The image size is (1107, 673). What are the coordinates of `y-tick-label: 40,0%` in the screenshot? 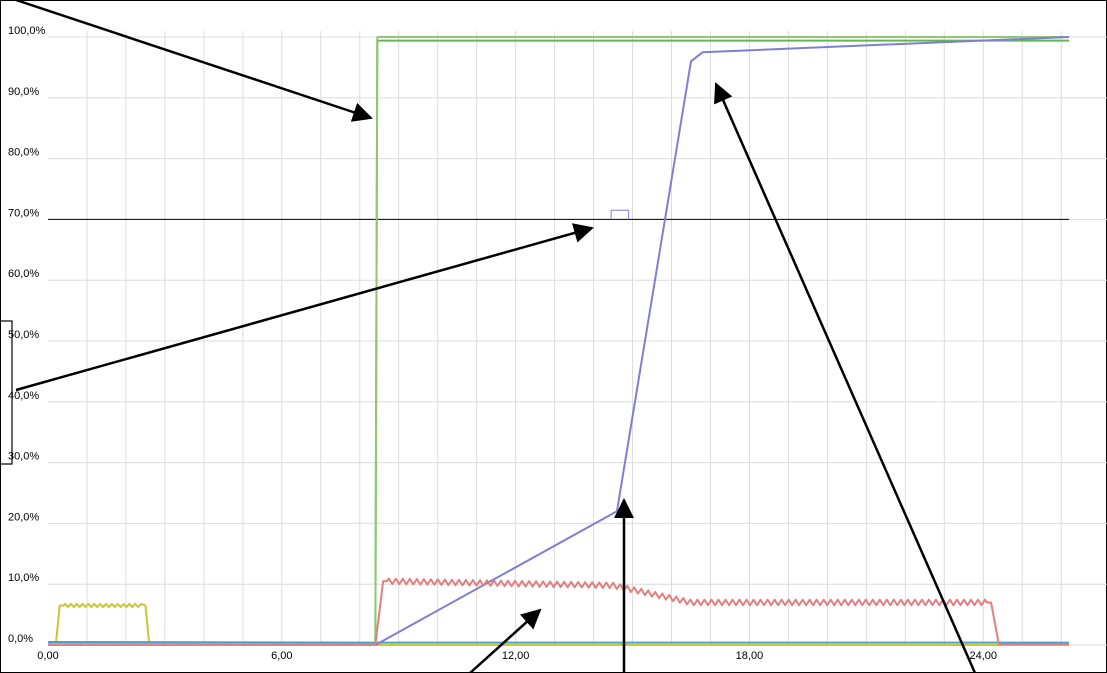 It's located at (23, 396).